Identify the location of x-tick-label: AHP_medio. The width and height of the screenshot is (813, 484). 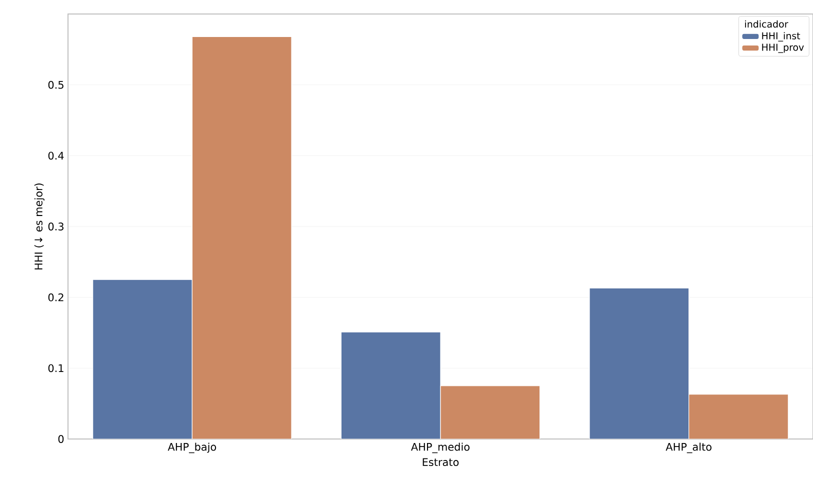
(440, 448).